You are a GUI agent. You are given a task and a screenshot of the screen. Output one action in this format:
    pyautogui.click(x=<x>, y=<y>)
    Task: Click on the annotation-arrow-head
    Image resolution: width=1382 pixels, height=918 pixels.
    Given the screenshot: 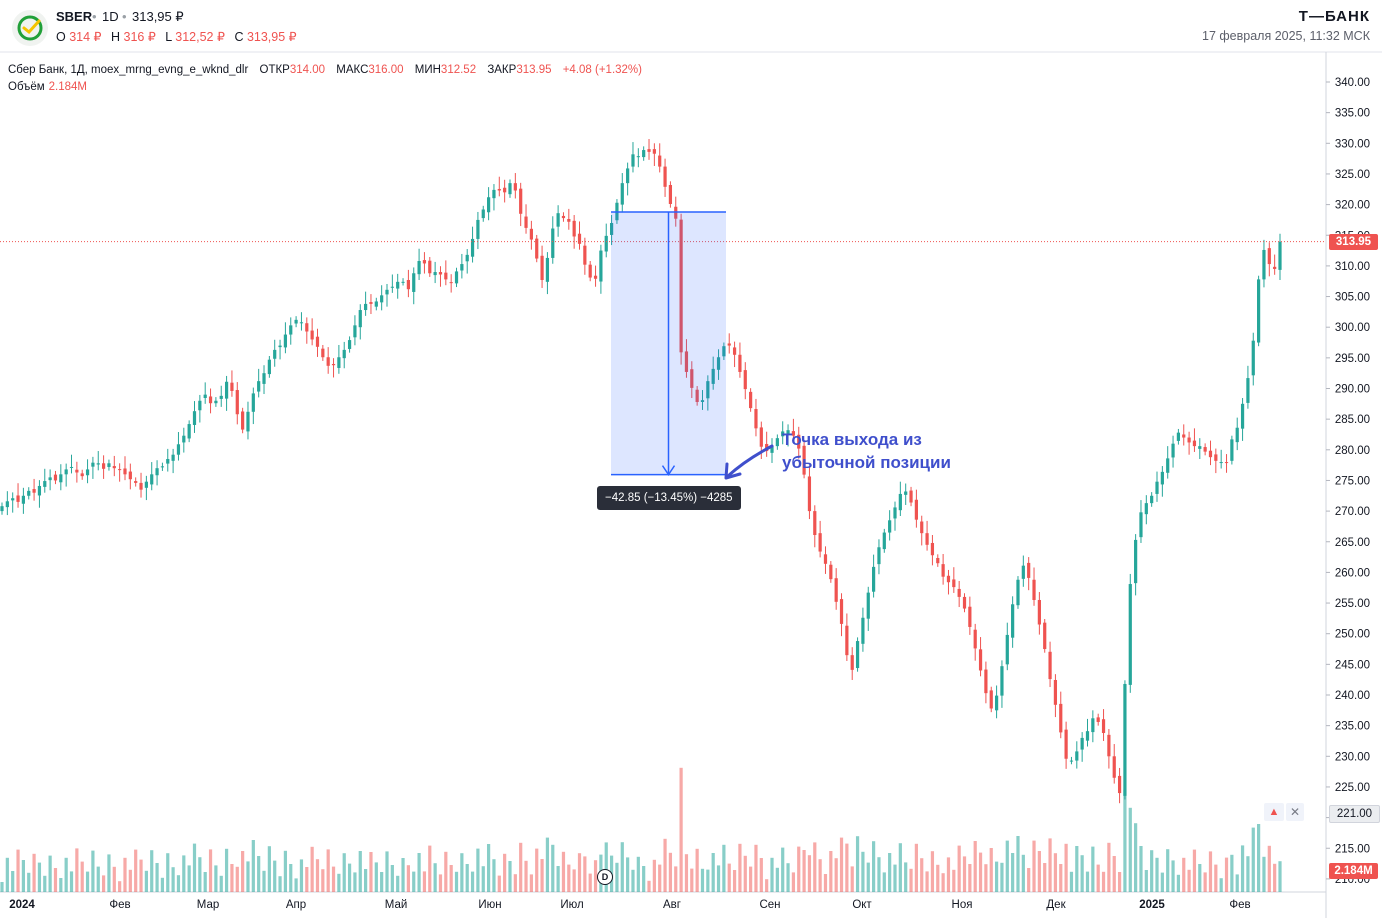 What is the action you would take?
    pyautogui.click(x=733, y=471)
    